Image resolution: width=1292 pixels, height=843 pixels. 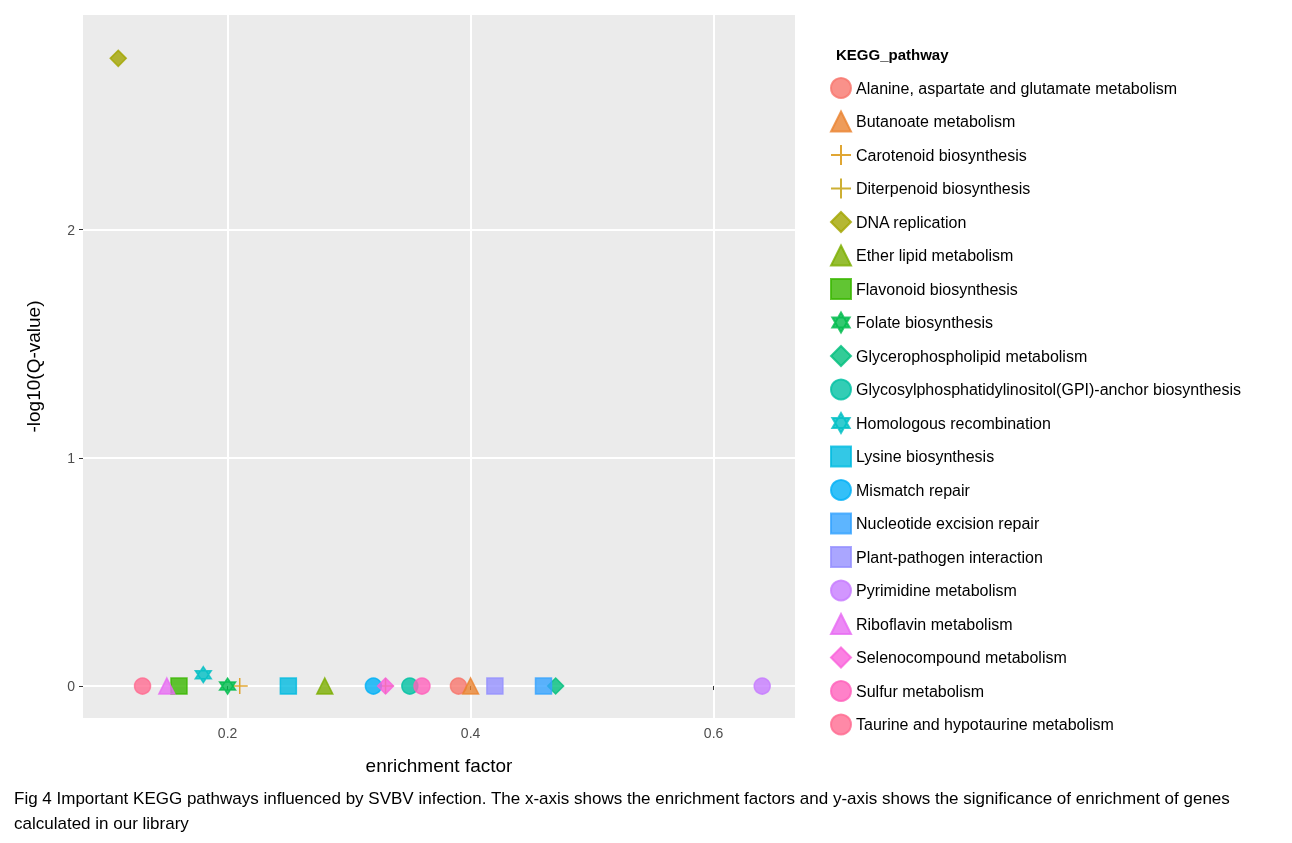 I want to click on legend-label: Glycerophospholipid metabolism, so click(x=972, y=356).